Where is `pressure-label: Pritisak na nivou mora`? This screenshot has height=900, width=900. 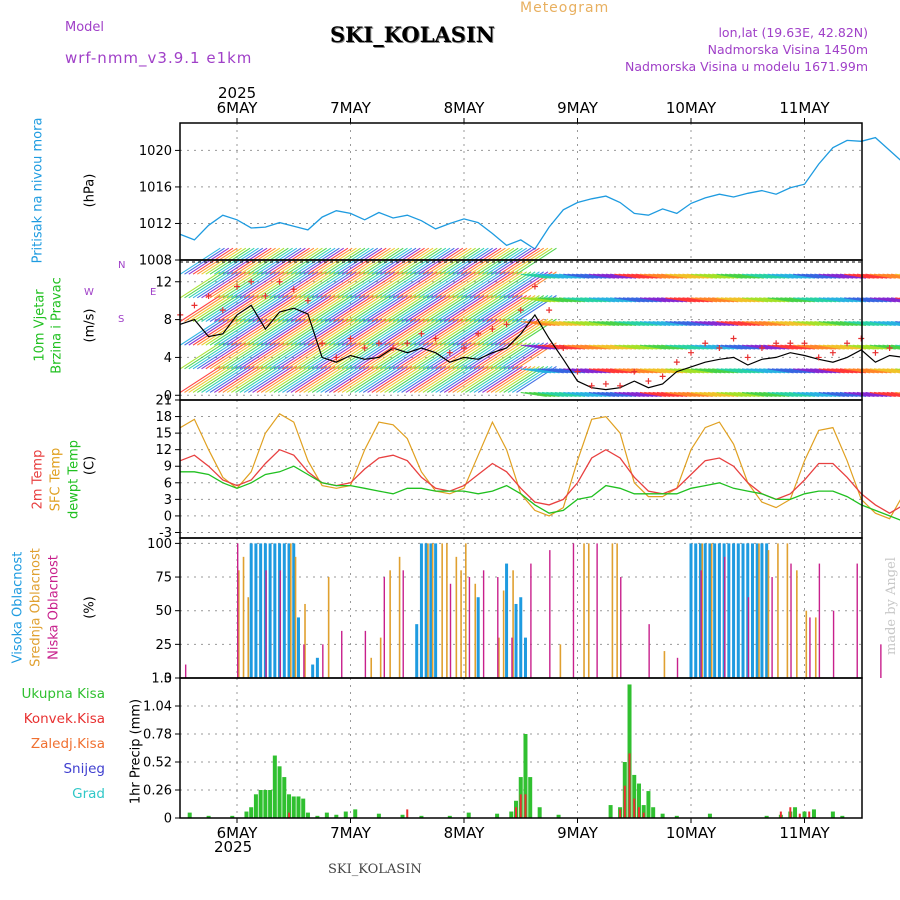 pressure-label: Pritisak na nivou mora is located at coordinates (38, 190).